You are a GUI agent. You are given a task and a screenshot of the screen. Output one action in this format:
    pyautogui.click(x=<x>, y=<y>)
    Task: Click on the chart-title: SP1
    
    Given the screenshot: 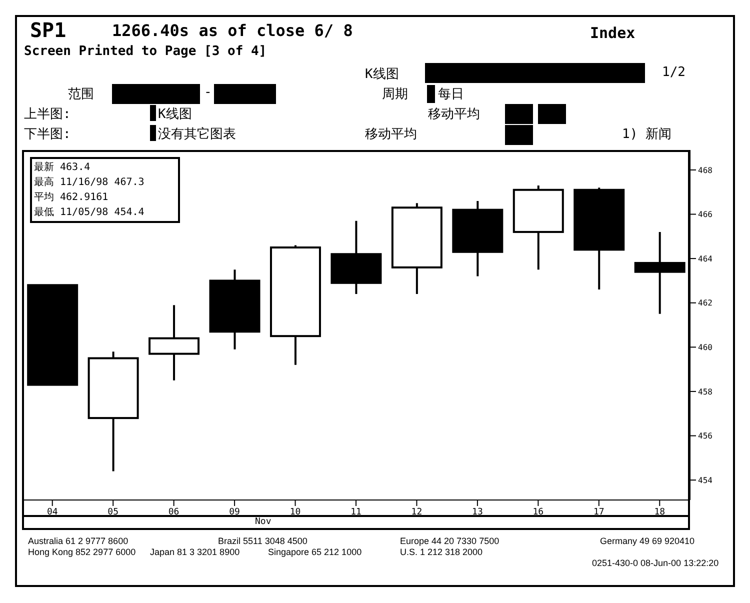 What is the action you would take?
    pyautogui.click(x=48, y=30)
    